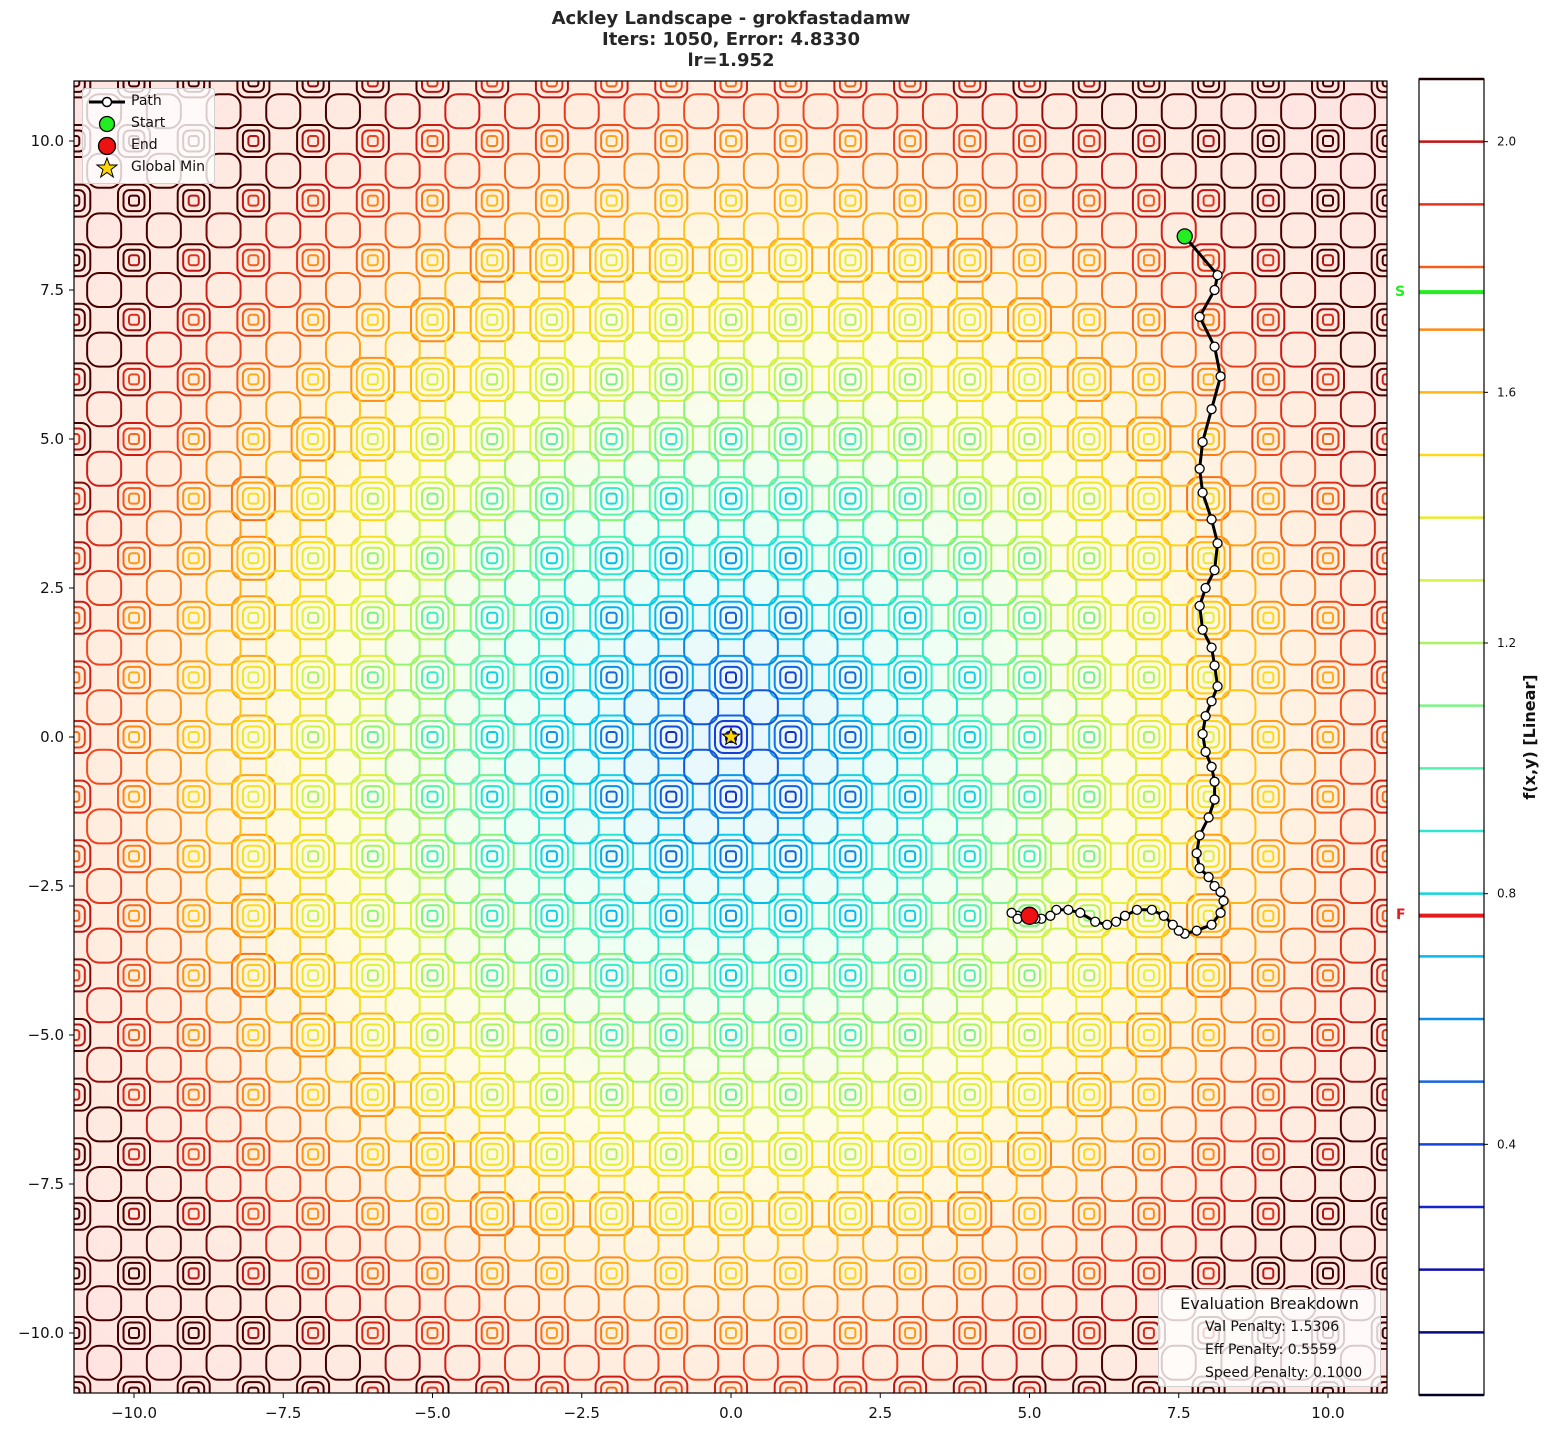 This screenshot has height=1435, width=1555. I want to click on end-marker, so click(1029, 915).